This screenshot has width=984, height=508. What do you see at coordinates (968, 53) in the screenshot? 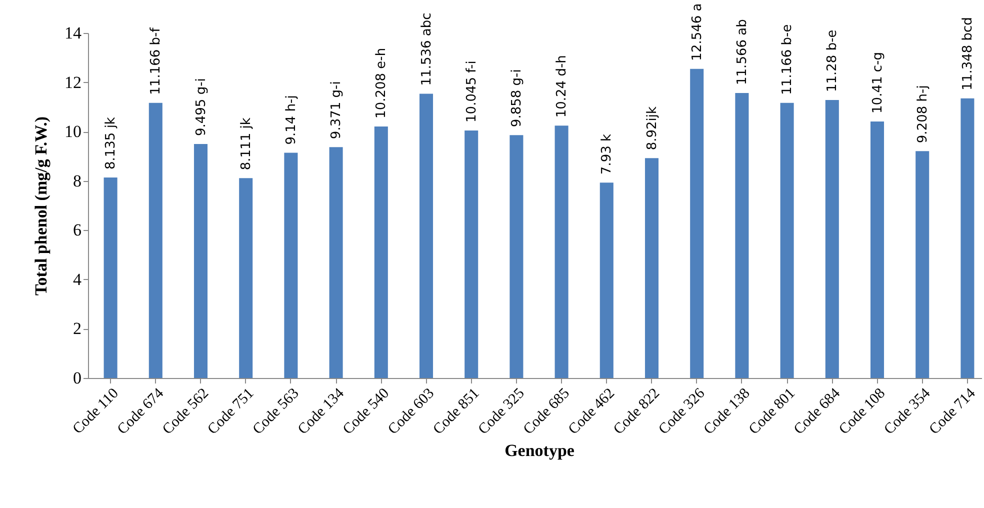
I see `data-label: 11.348 bcd` at bounding box center [968, 53].